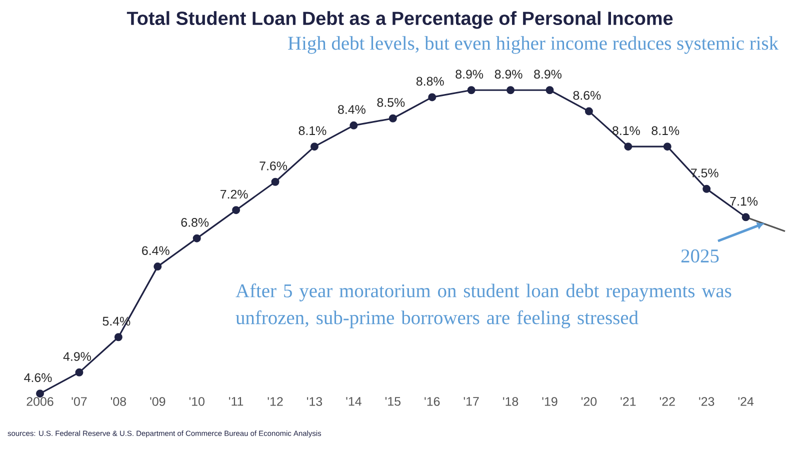 The image size is (788, 452). Describe the element at coordinates (510, 401) in the screenshot. I see `x-tick-label: '18` at that location.